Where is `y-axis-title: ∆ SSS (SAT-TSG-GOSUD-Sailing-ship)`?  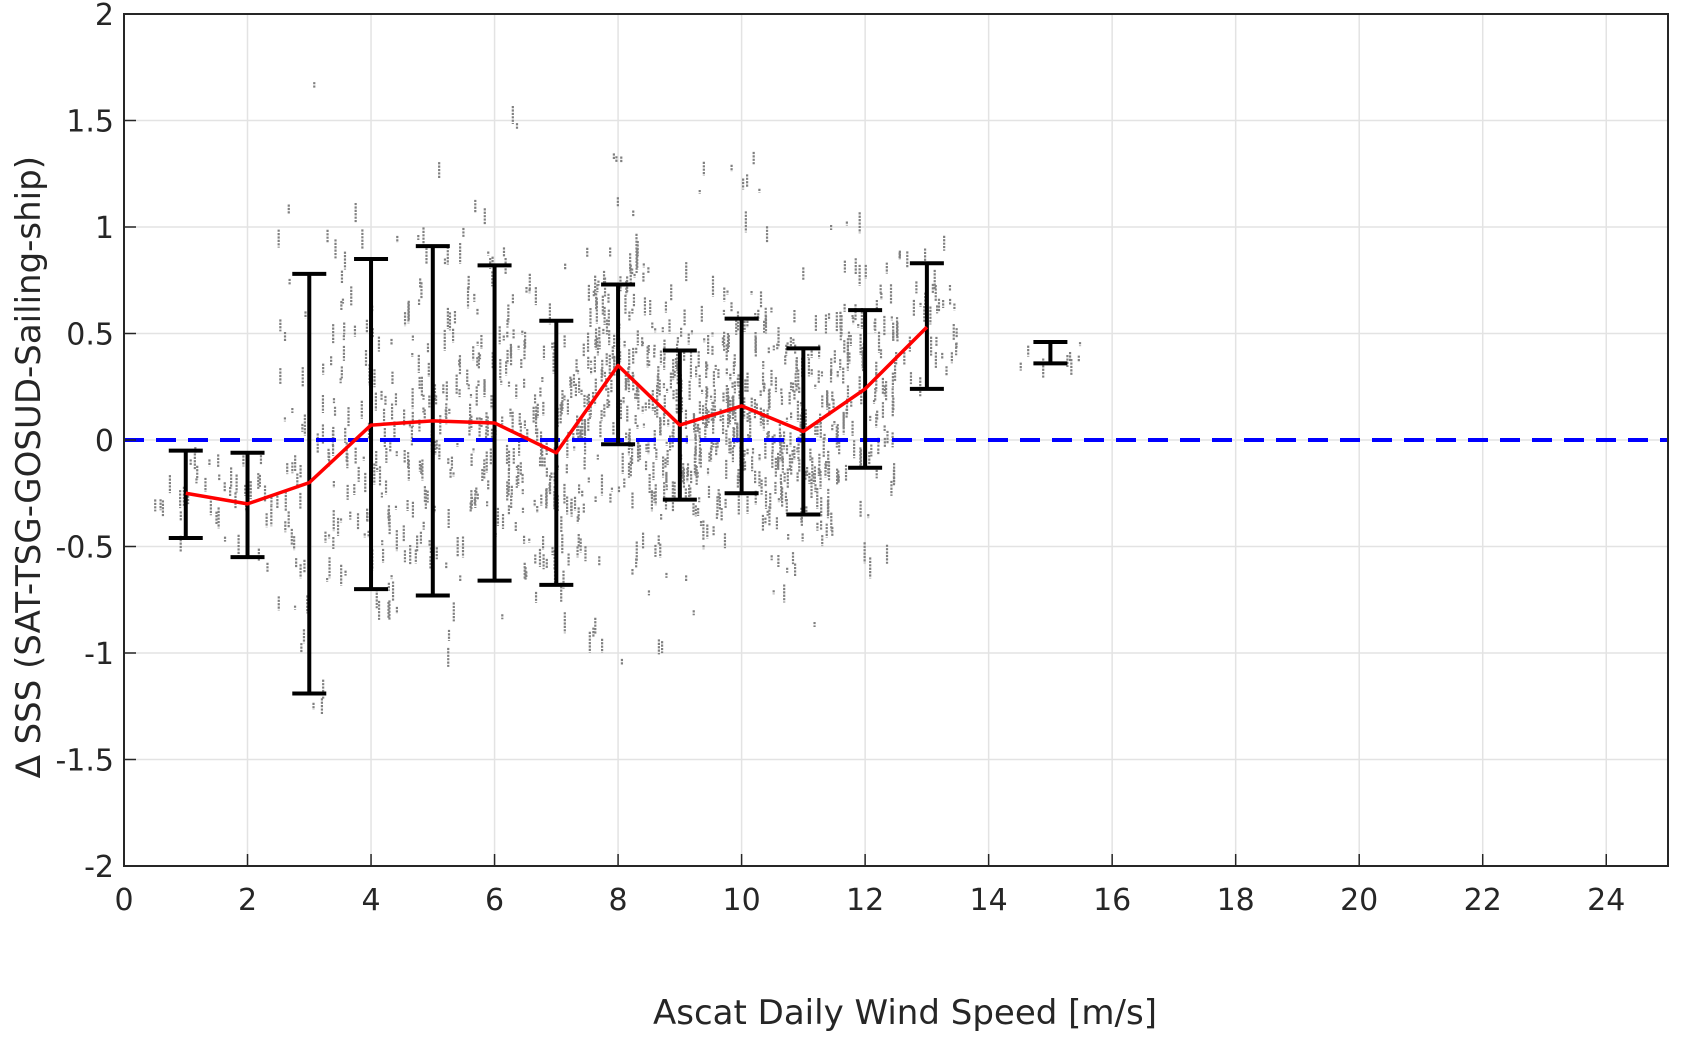
y-axis-title: ∆ SSS (SAT-TSG-GOSUD-Sailing-ship) is located at coordinates (29, 467).